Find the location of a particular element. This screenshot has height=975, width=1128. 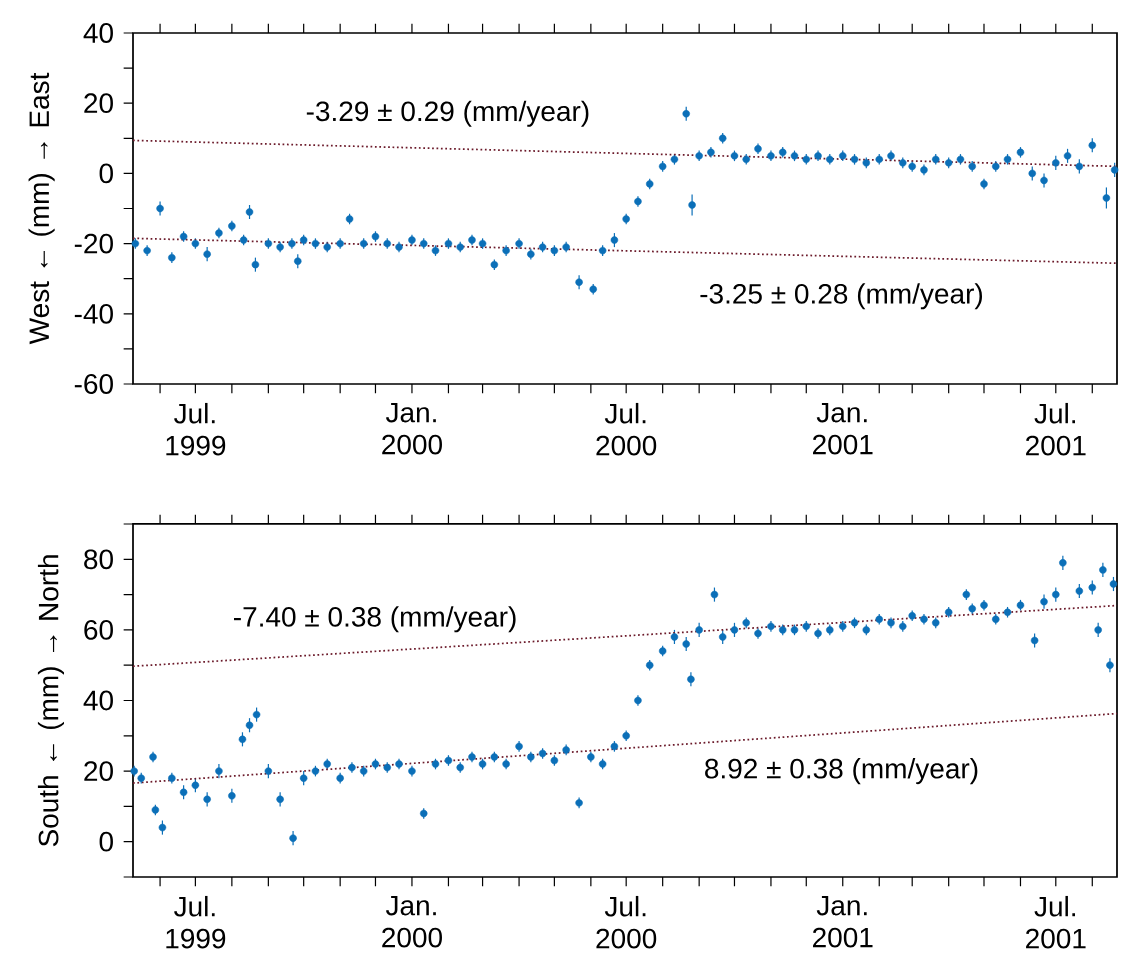

annotation: 8.92 ± 0.38 (mm/year) is located at coordinates (841, 771).